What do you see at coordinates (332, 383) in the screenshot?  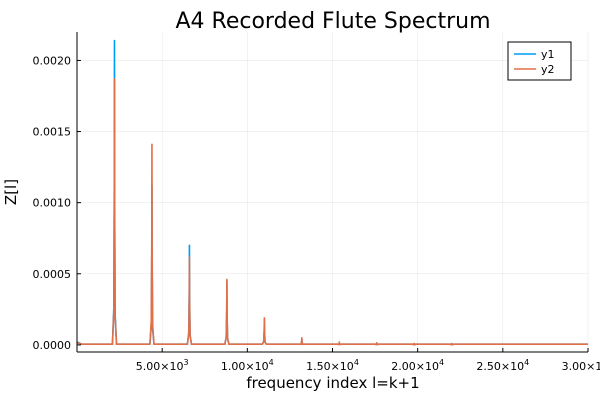 I see `x-axis-label: frequency index l=k+1` at bounding box center [332, 383].